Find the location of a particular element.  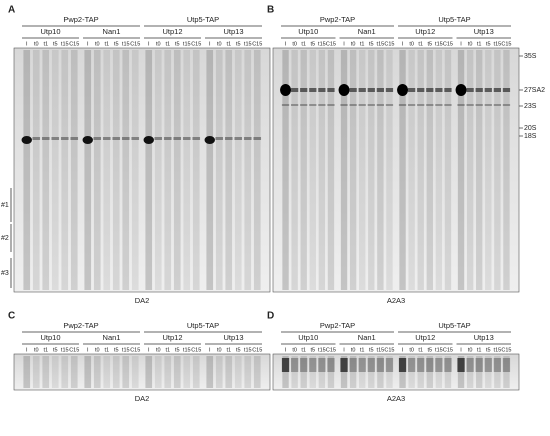

marker-label: 27SA2 is located at coordinates (534, 90).